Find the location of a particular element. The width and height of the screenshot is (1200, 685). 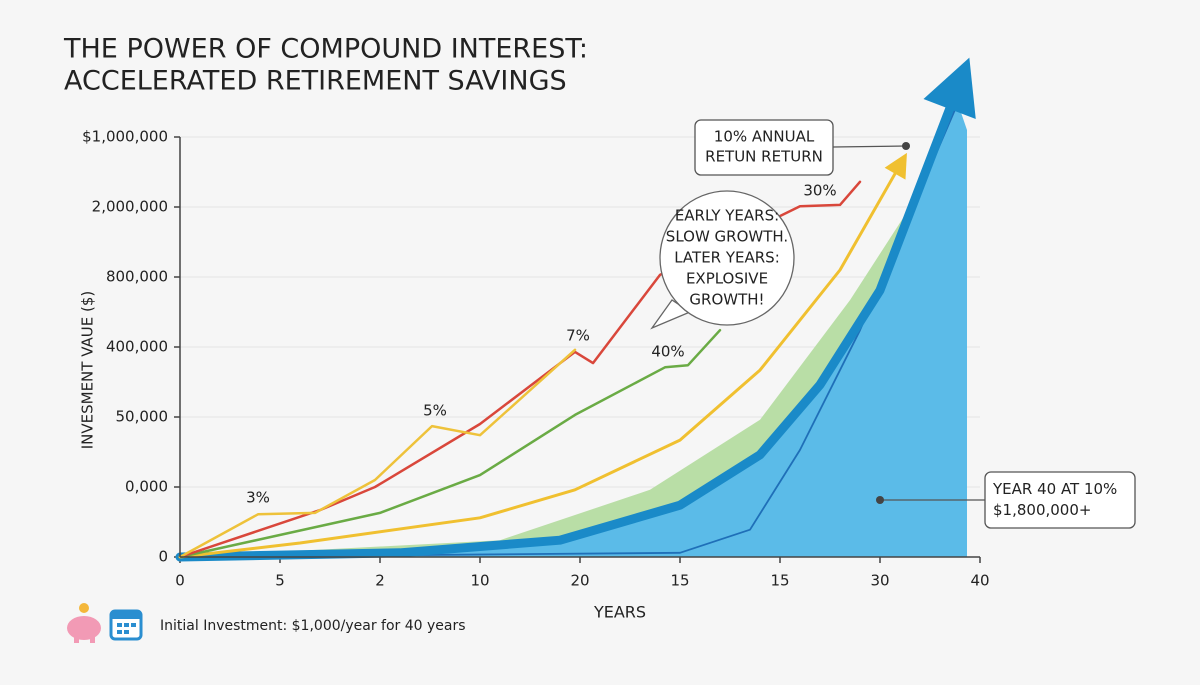

x-tick-label: 40 is located at coordinates (979, 581).